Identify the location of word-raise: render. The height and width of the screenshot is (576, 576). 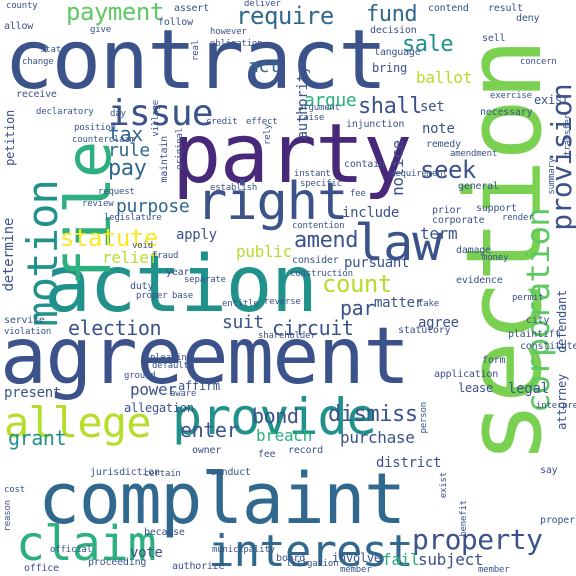
(518, 218).